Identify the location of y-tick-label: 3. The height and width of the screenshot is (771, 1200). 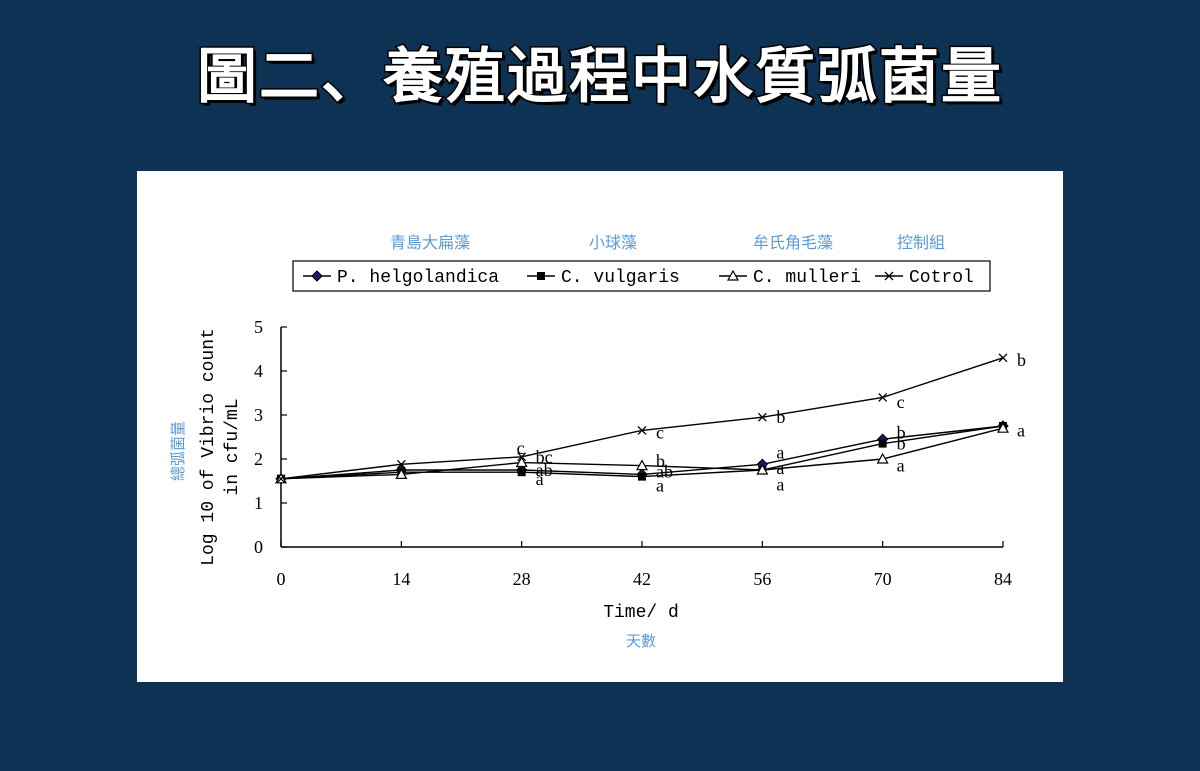
(258, 415).